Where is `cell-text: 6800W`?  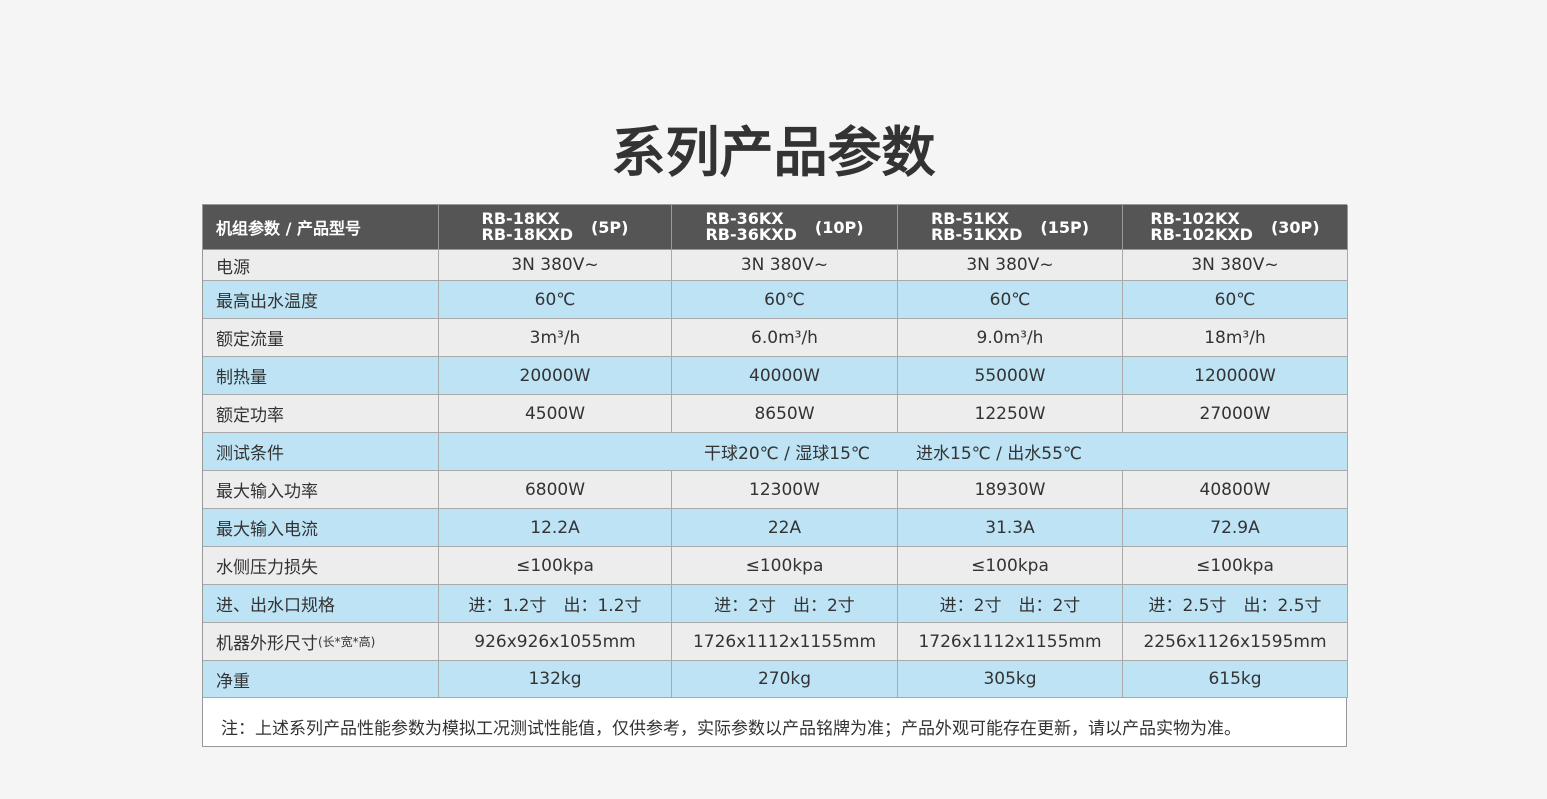 cell-text: 6800W is located at coordinates (555, 489).